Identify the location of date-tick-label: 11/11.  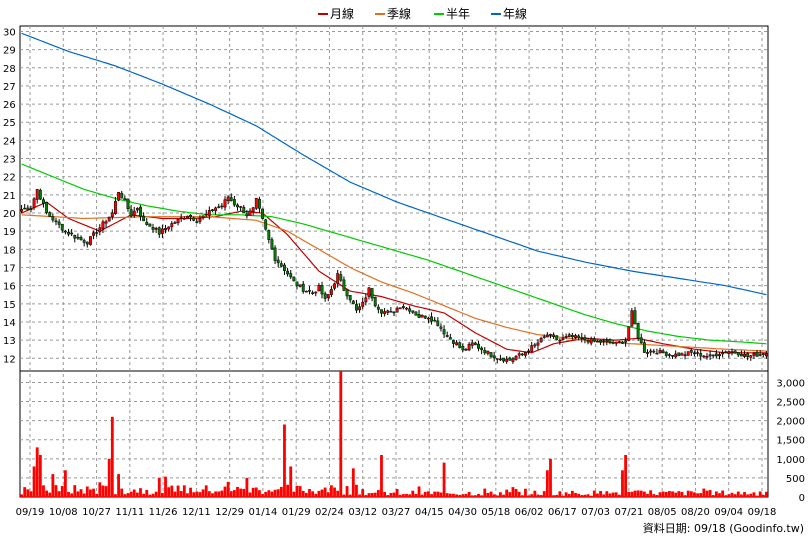
(129, 512).